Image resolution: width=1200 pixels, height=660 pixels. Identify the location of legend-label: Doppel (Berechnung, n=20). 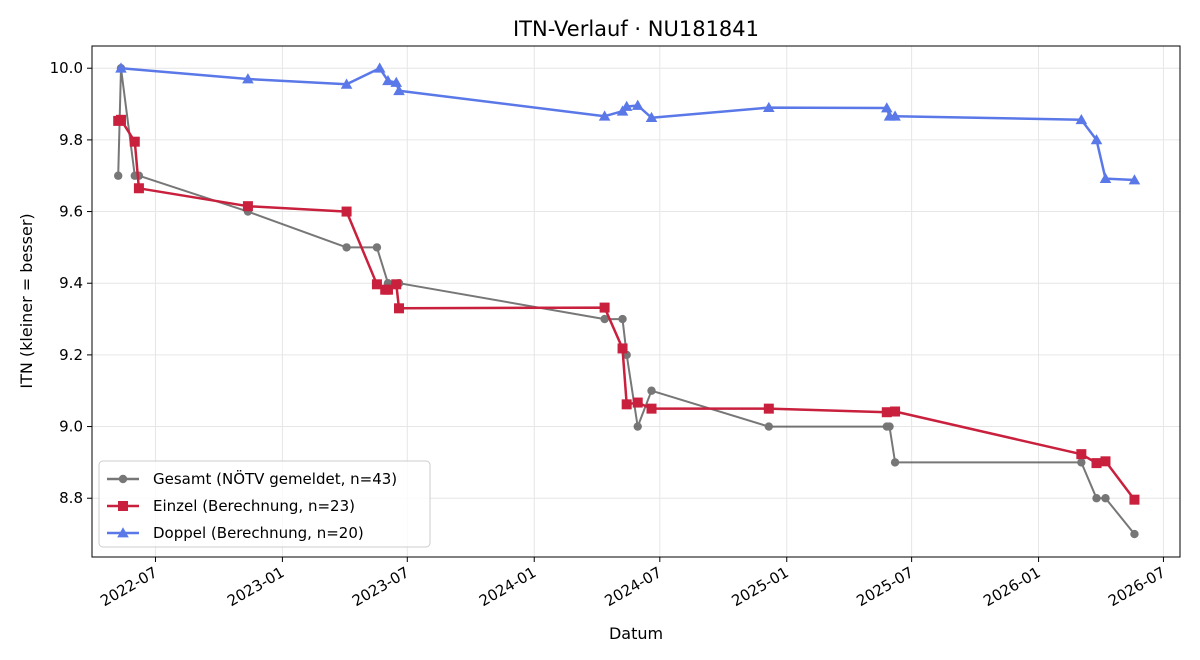
(258, 533).